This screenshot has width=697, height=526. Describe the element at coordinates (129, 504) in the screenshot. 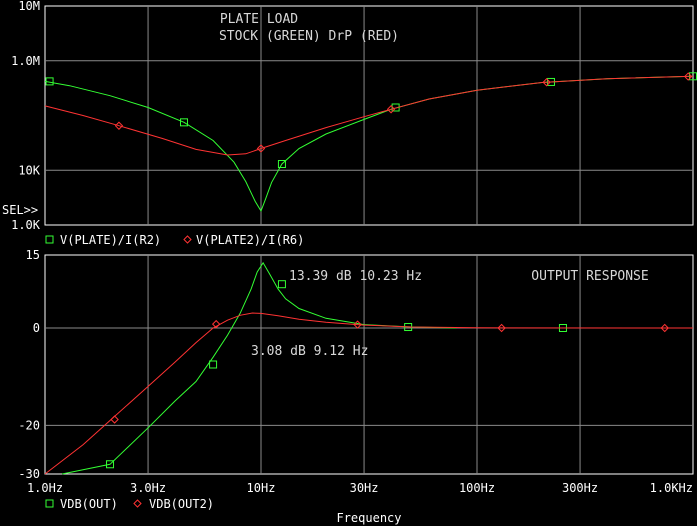

I see `output-legend: VDB(OUT) VDB(OUT2)` at that location.